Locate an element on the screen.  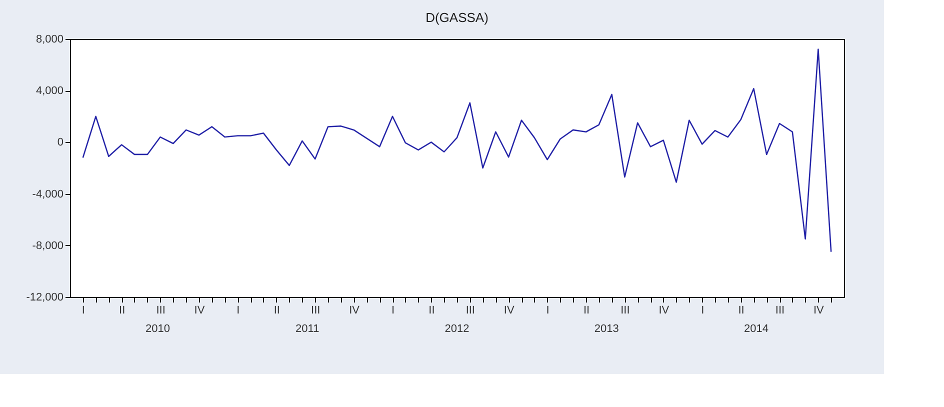
y-tick-label: -12,000 is located at coordinates (45, 298).